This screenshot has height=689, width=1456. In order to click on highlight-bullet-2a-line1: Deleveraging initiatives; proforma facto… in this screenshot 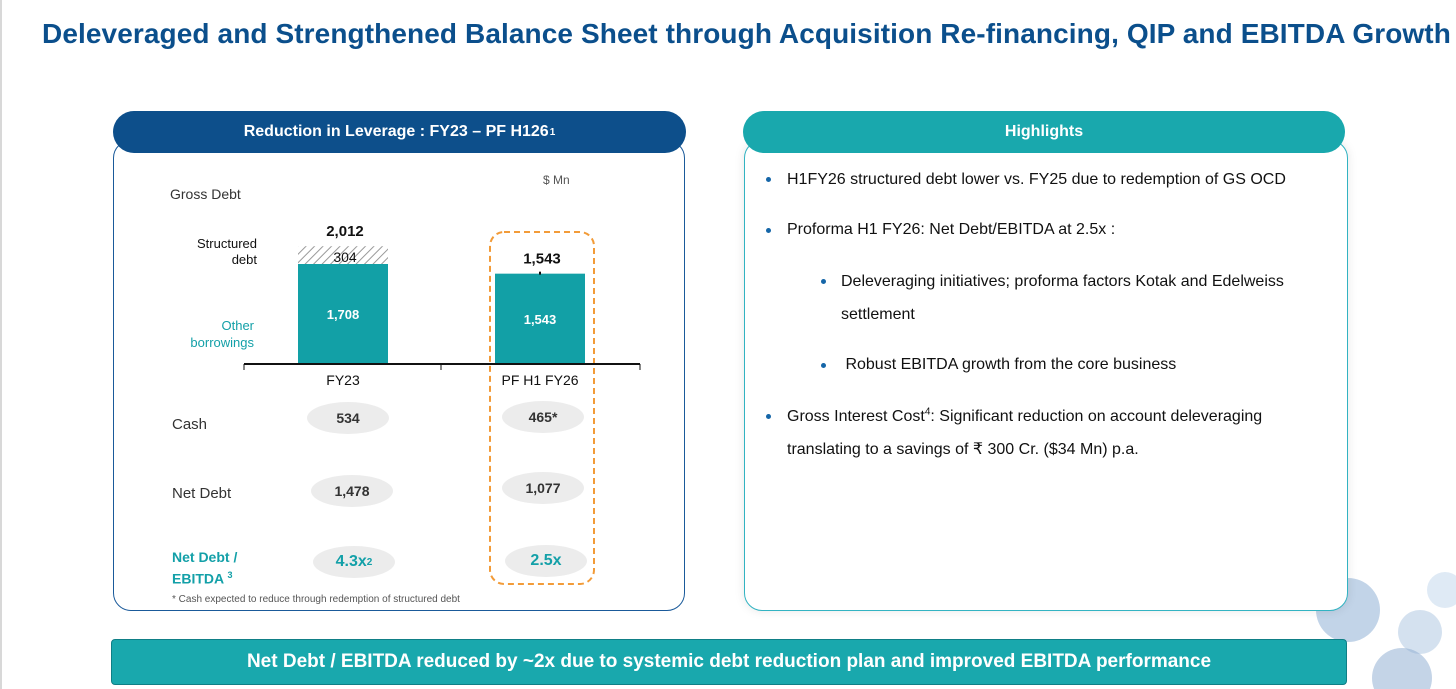, I will do `click(1062, 281)`.